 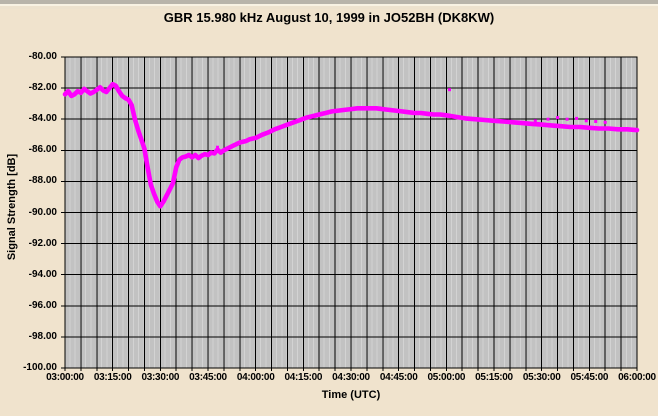 What do you see at coordinates (446, 377) in the screenshot?
I see `x-tick-label: 05:00:00` at bounding box center [446, 377].